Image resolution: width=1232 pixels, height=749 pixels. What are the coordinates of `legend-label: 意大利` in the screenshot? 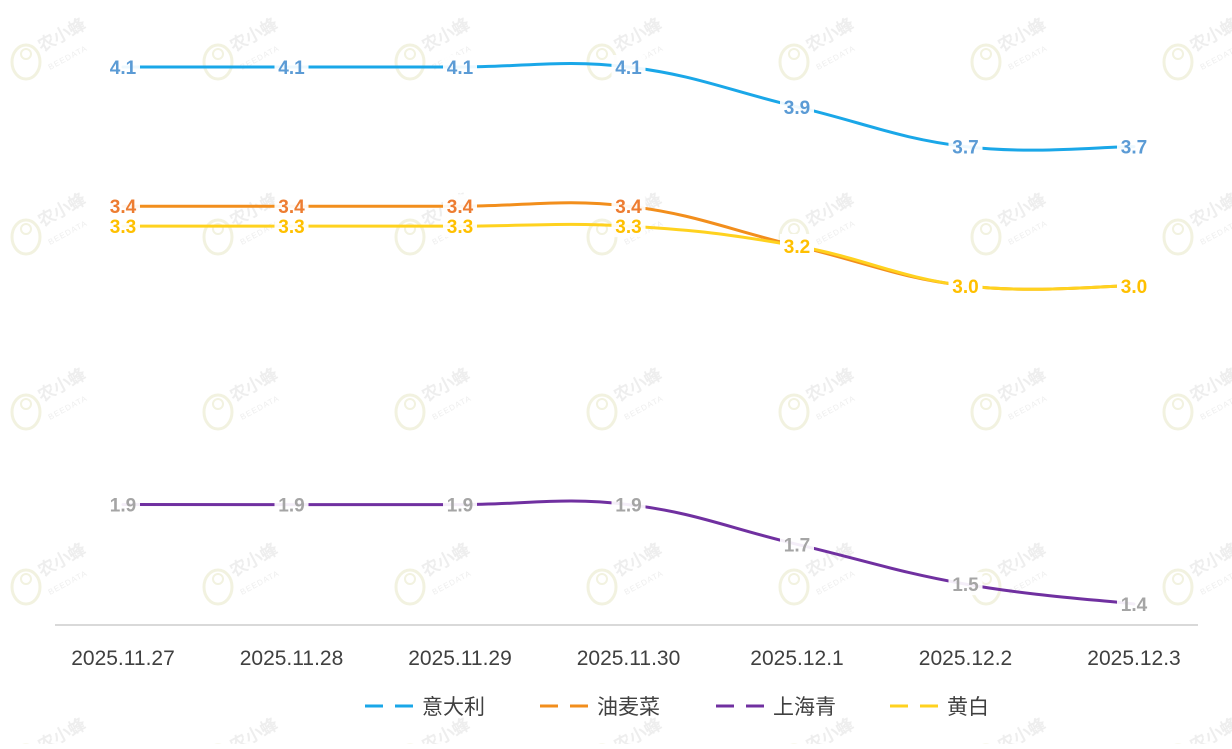 It's located at (453, 707).